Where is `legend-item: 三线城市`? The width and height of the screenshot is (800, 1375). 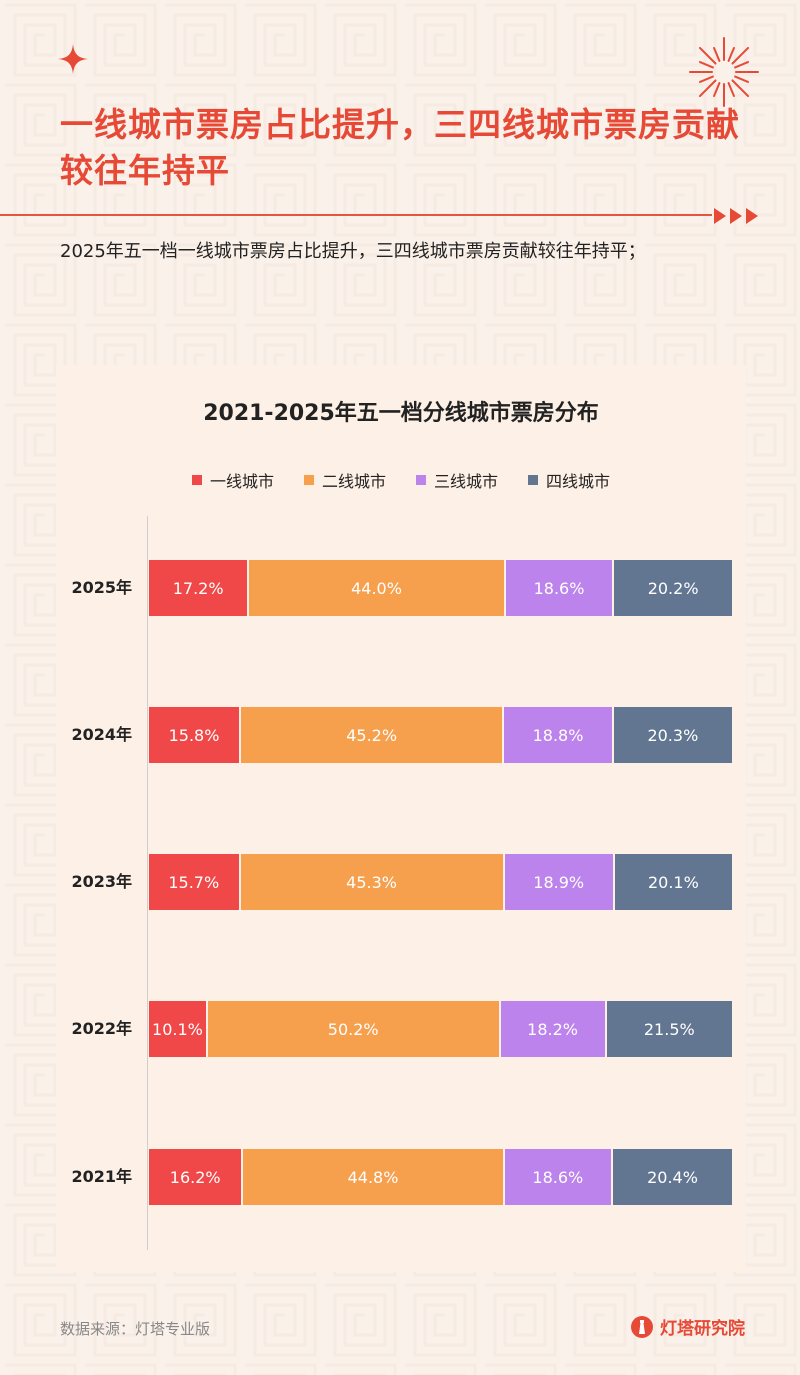 legend-item: 三线城市 is located at coordinates (457, 480).